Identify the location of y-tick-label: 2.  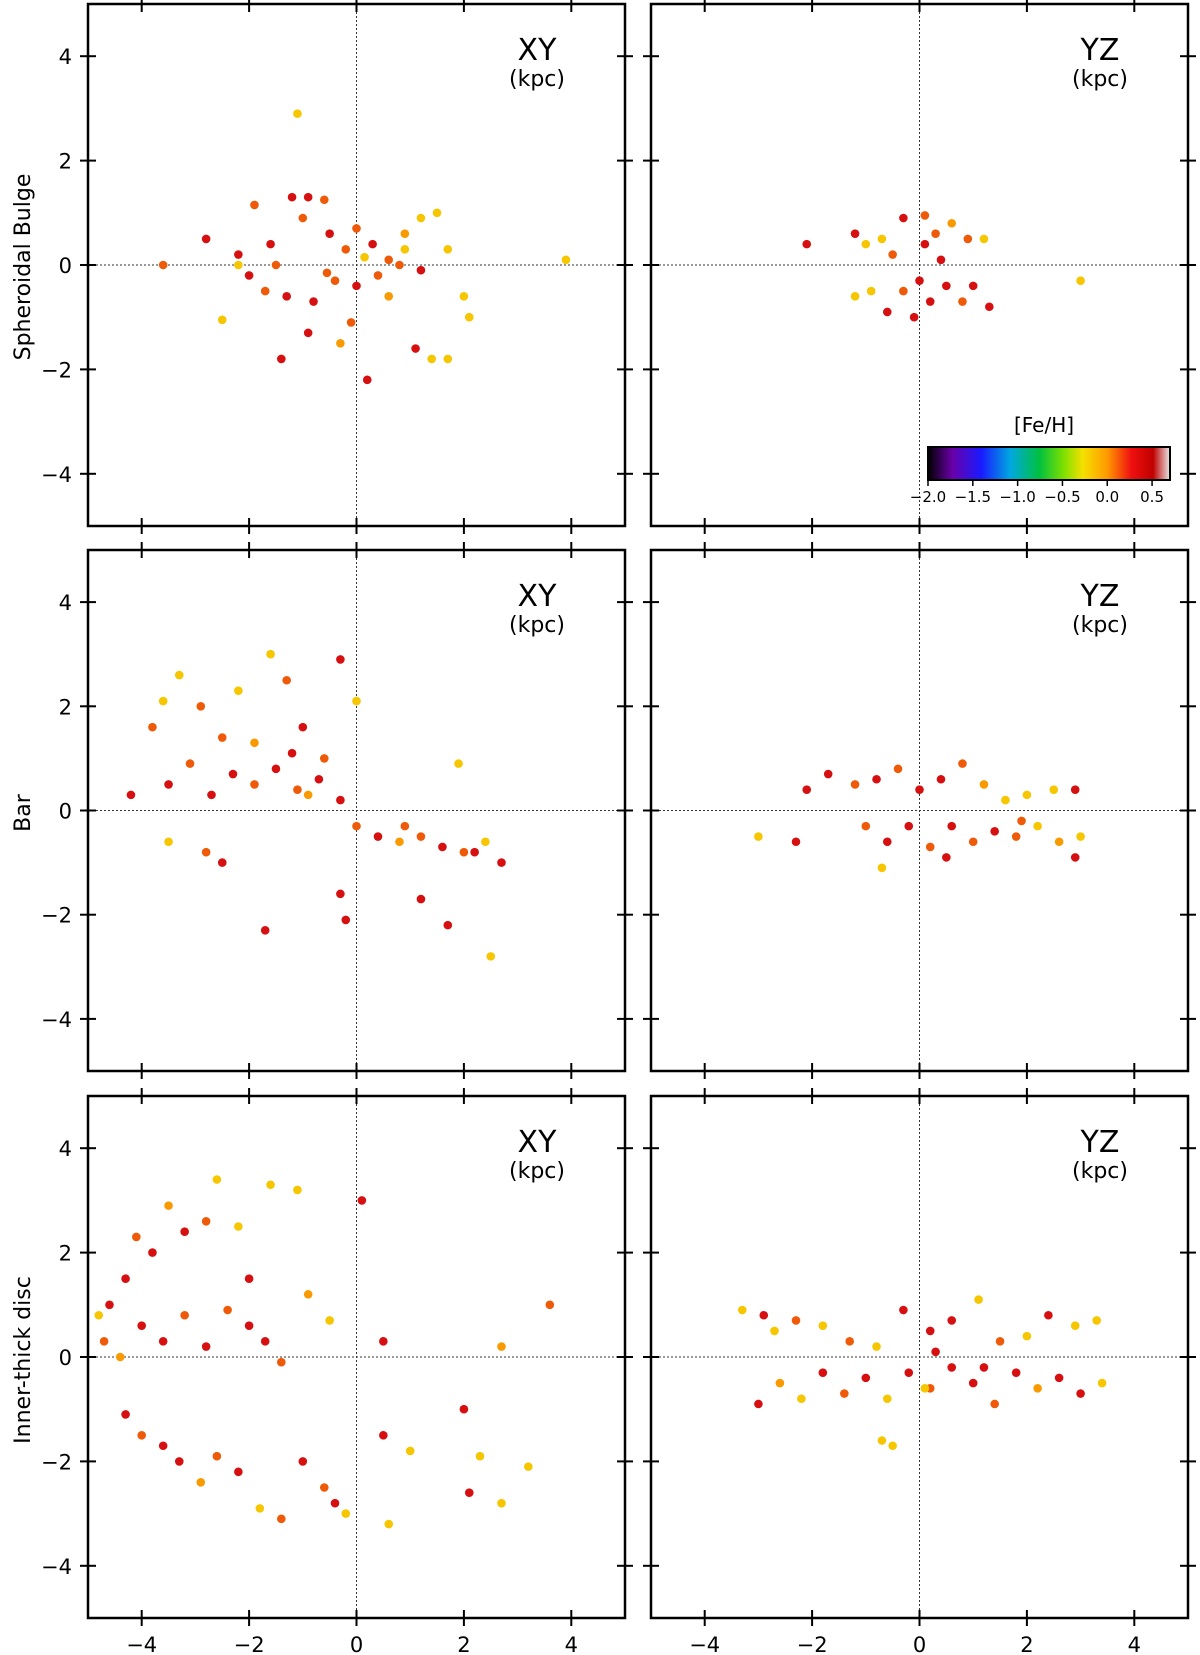
(65, 162).